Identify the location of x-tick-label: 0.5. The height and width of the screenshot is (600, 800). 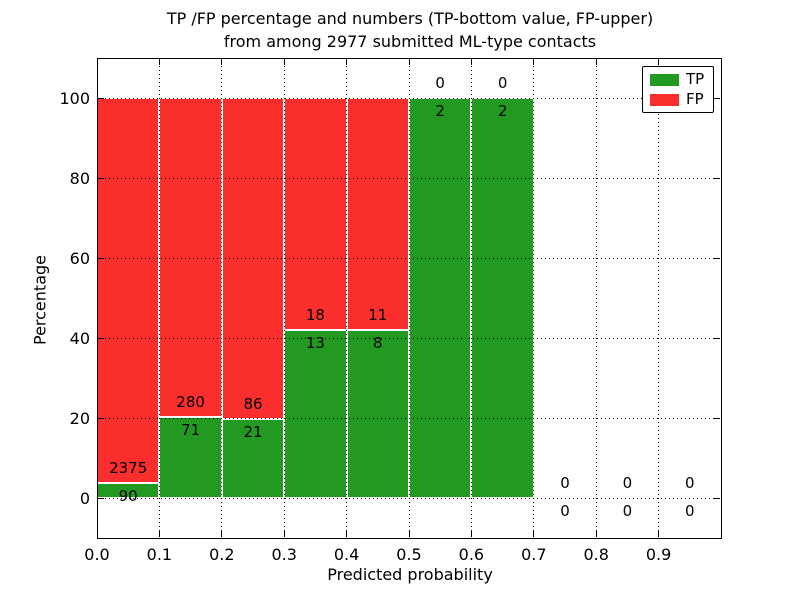
(409, 554).